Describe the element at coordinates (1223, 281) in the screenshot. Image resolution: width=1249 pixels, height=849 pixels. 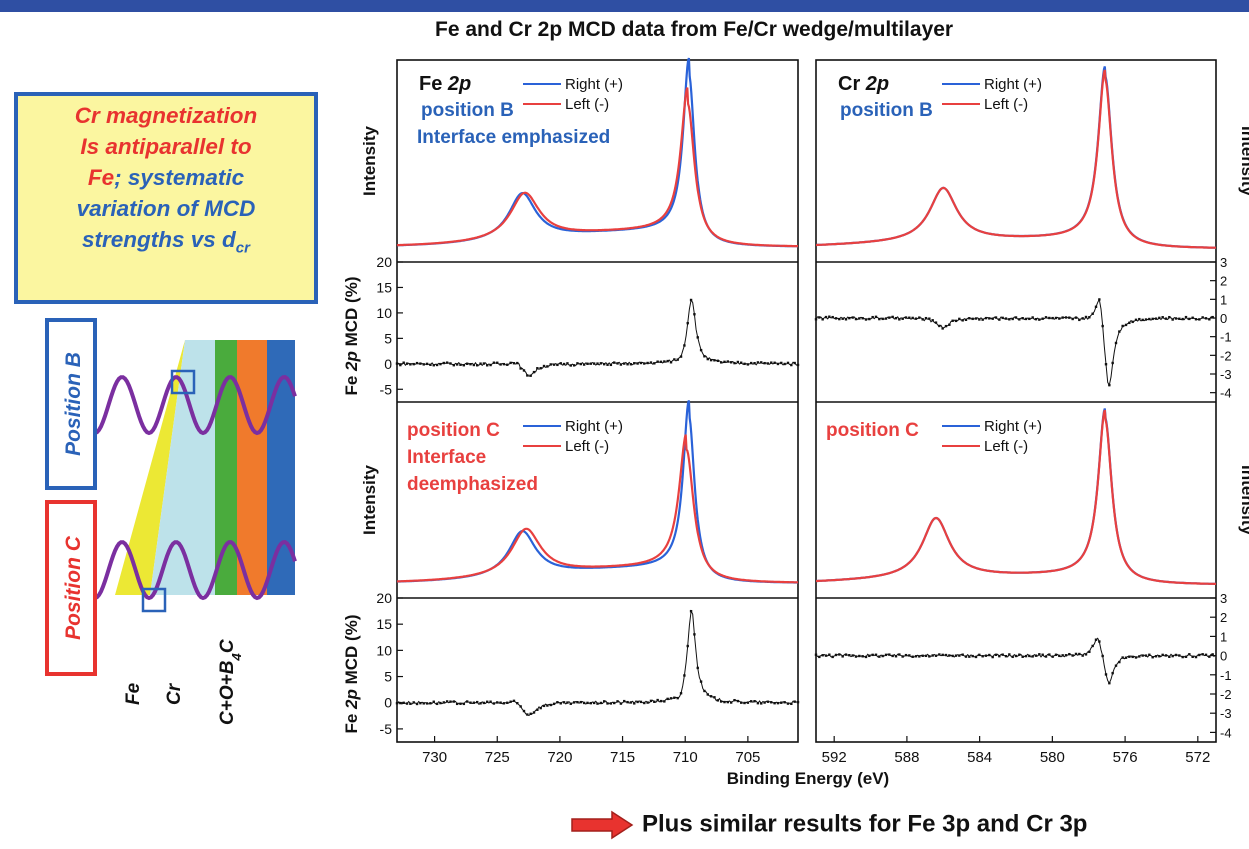
I see `ytick-label-5-2: 2` at that location.